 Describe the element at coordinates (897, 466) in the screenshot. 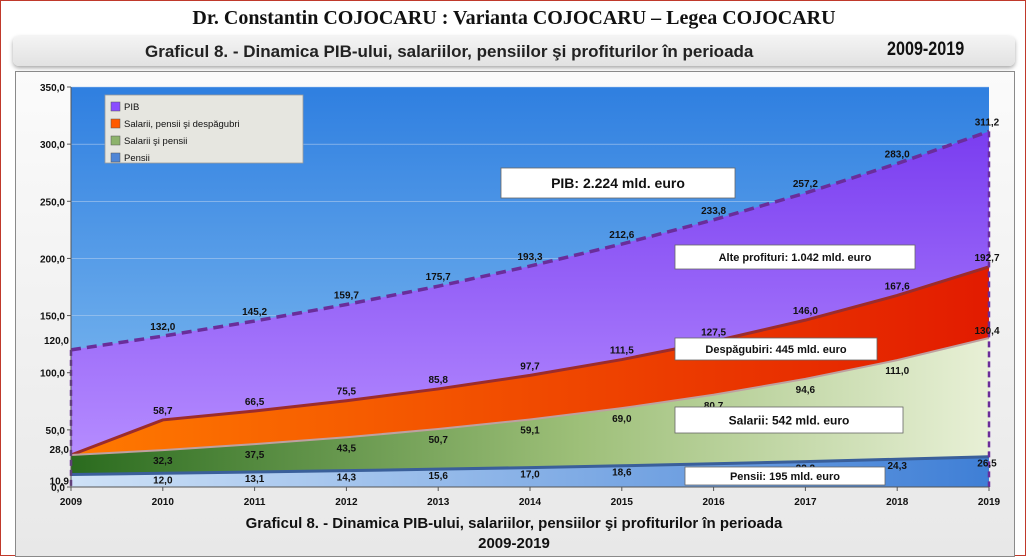

I see `data-label-pensii: 24,3` at that location.